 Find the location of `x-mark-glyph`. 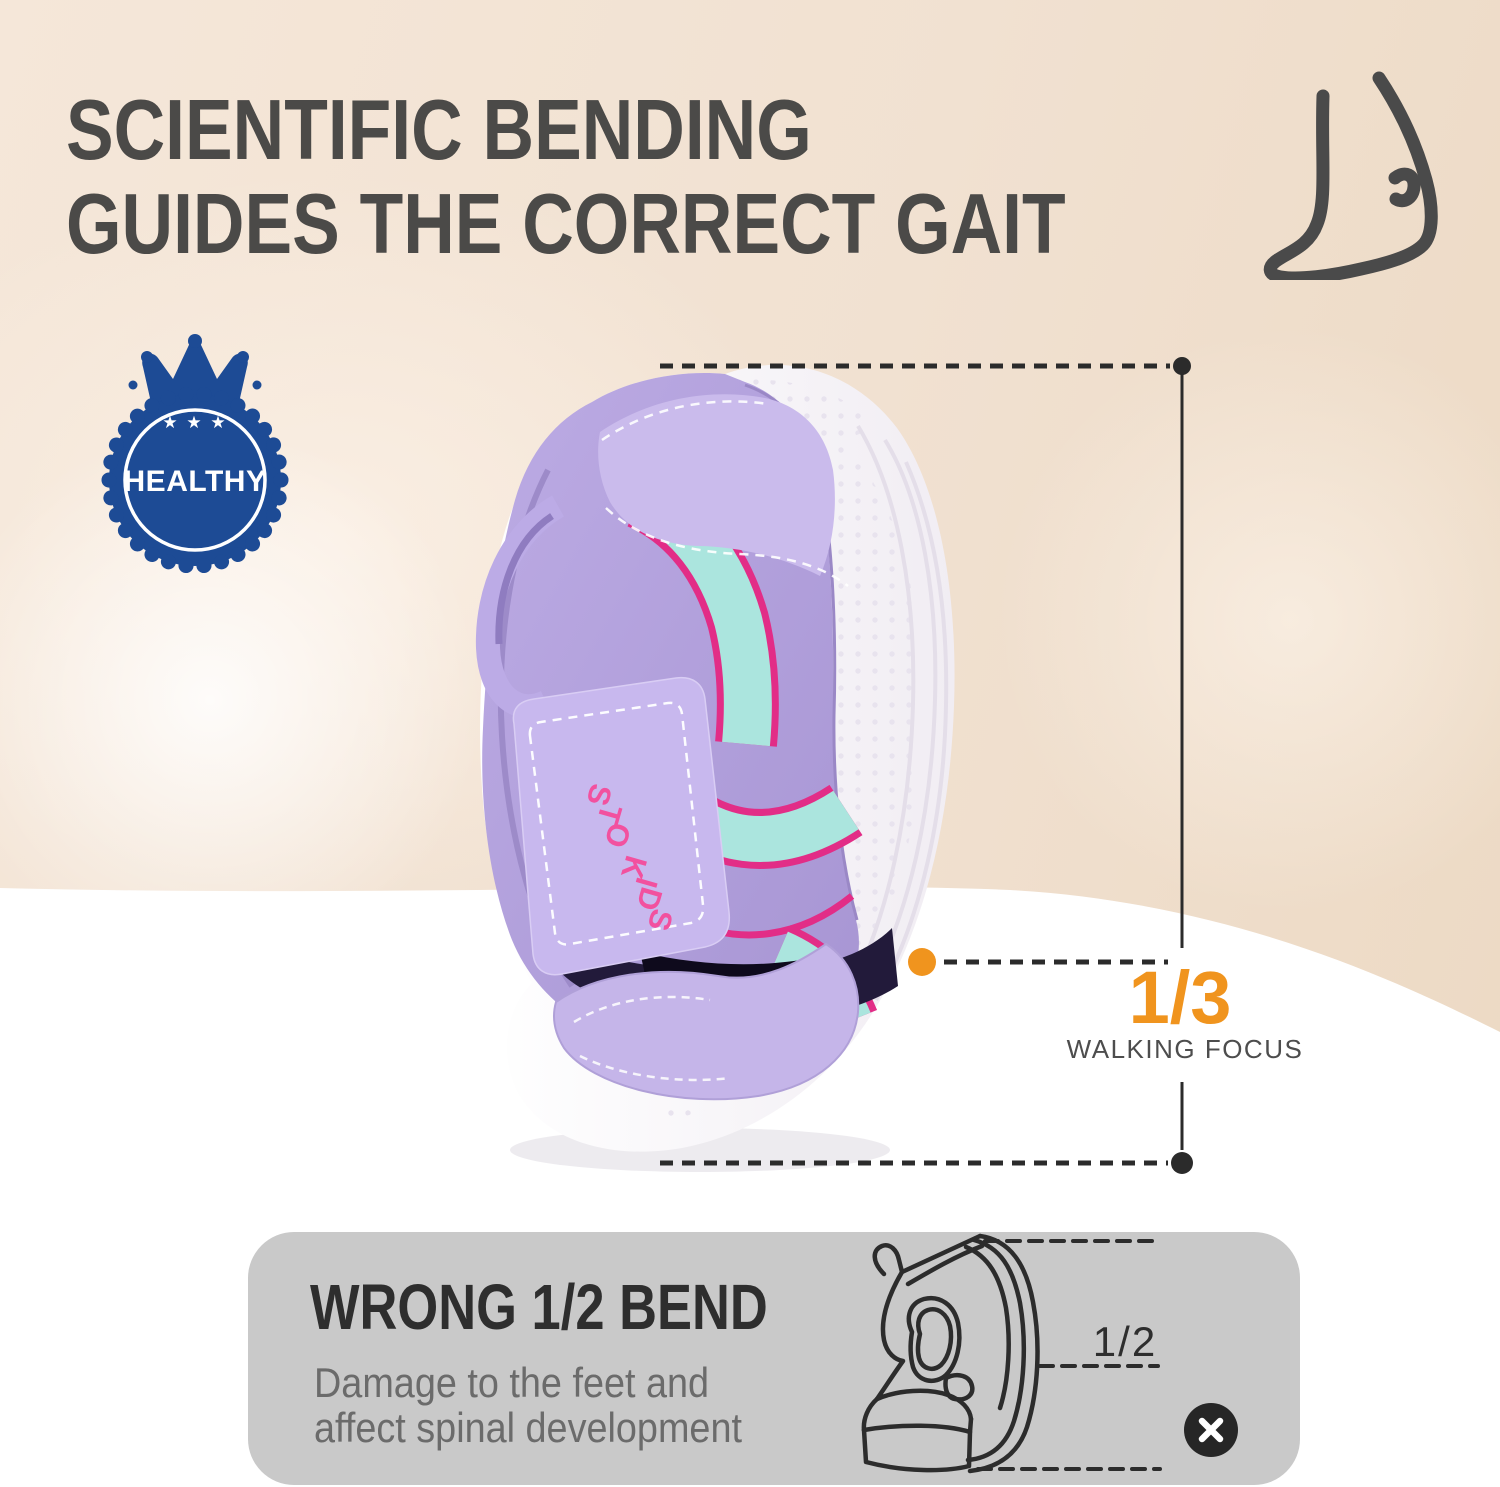

x-mark-glyph is located at coordinates (1211, 1430).